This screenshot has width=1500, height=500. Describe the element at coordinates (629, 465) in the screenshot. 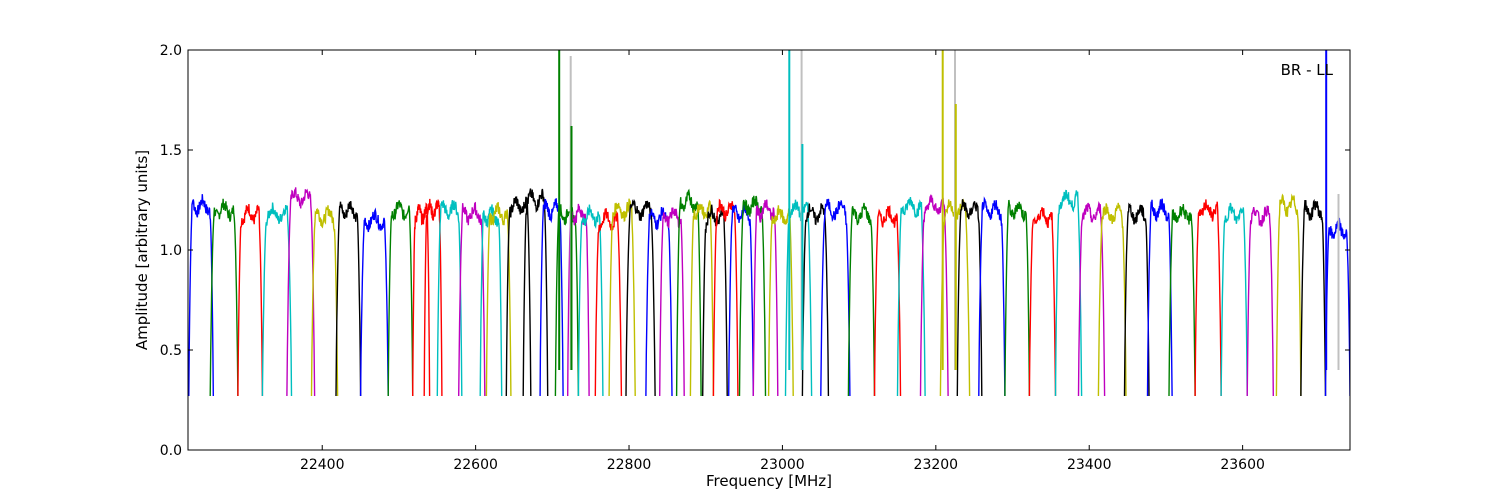

I see `x-tick-label-3: 22800` at that location.